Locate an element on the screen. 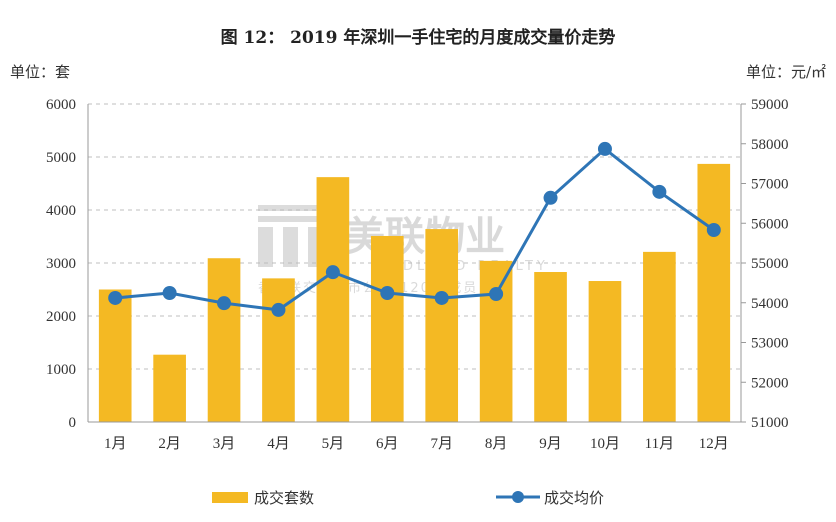 The image size is (836, 522). left-tick-label: 0 is located at coordinates (73, 423).